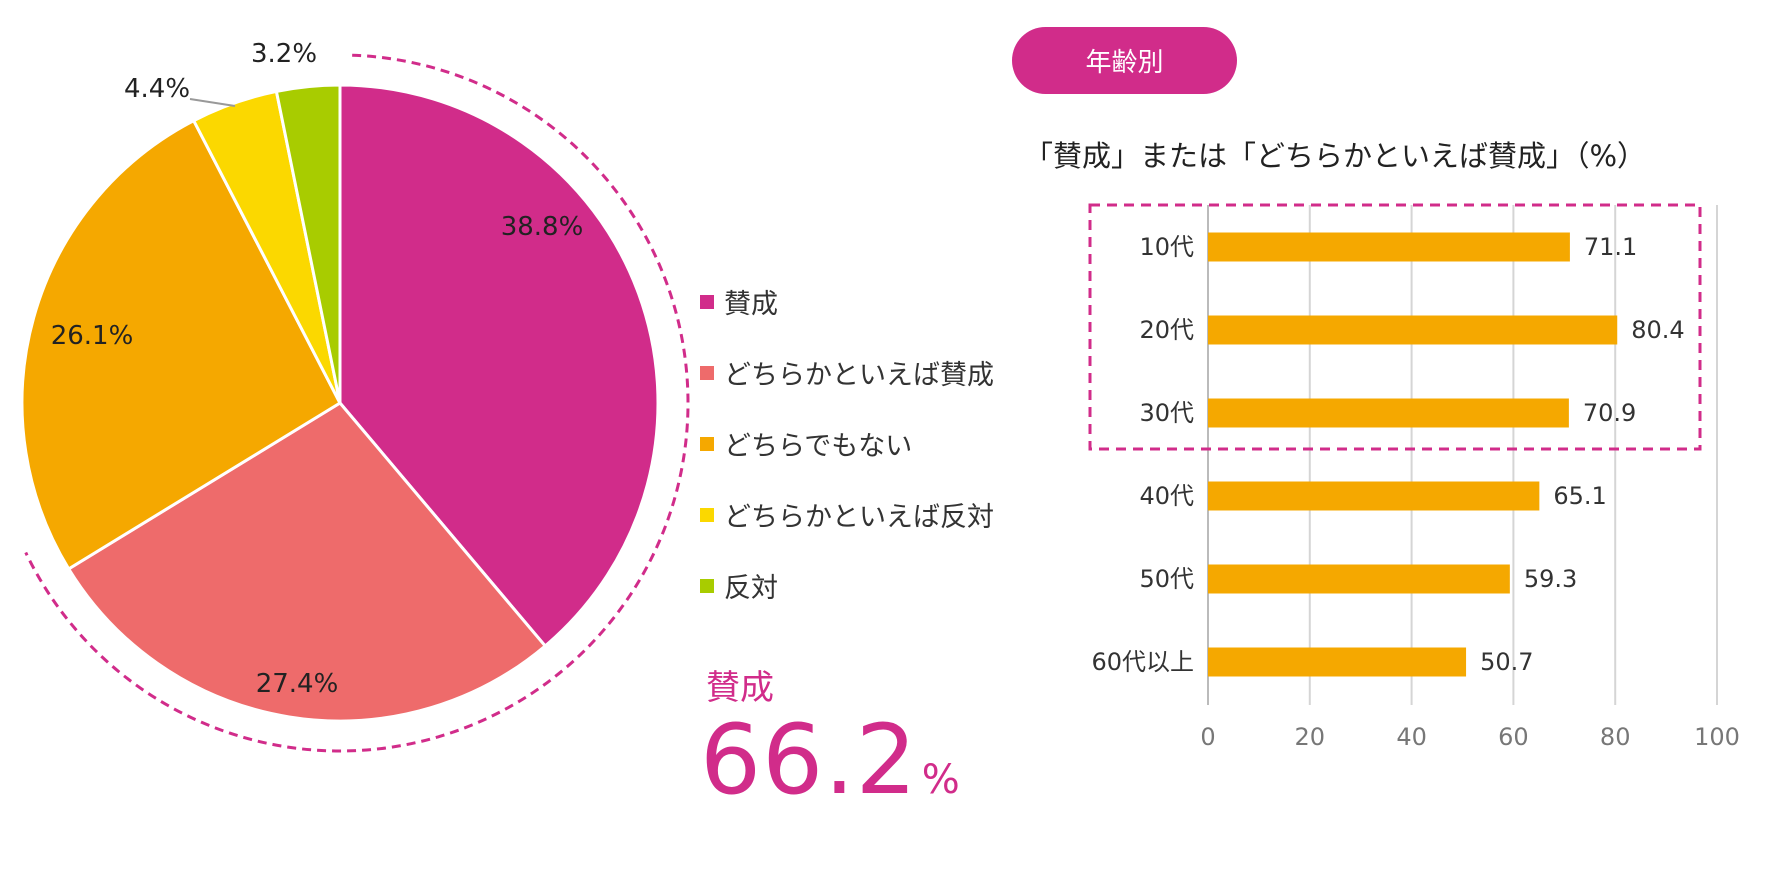 This screenshot has height=896, width=1771. I want to click on pie-slice-hantai, so click(308, 243).